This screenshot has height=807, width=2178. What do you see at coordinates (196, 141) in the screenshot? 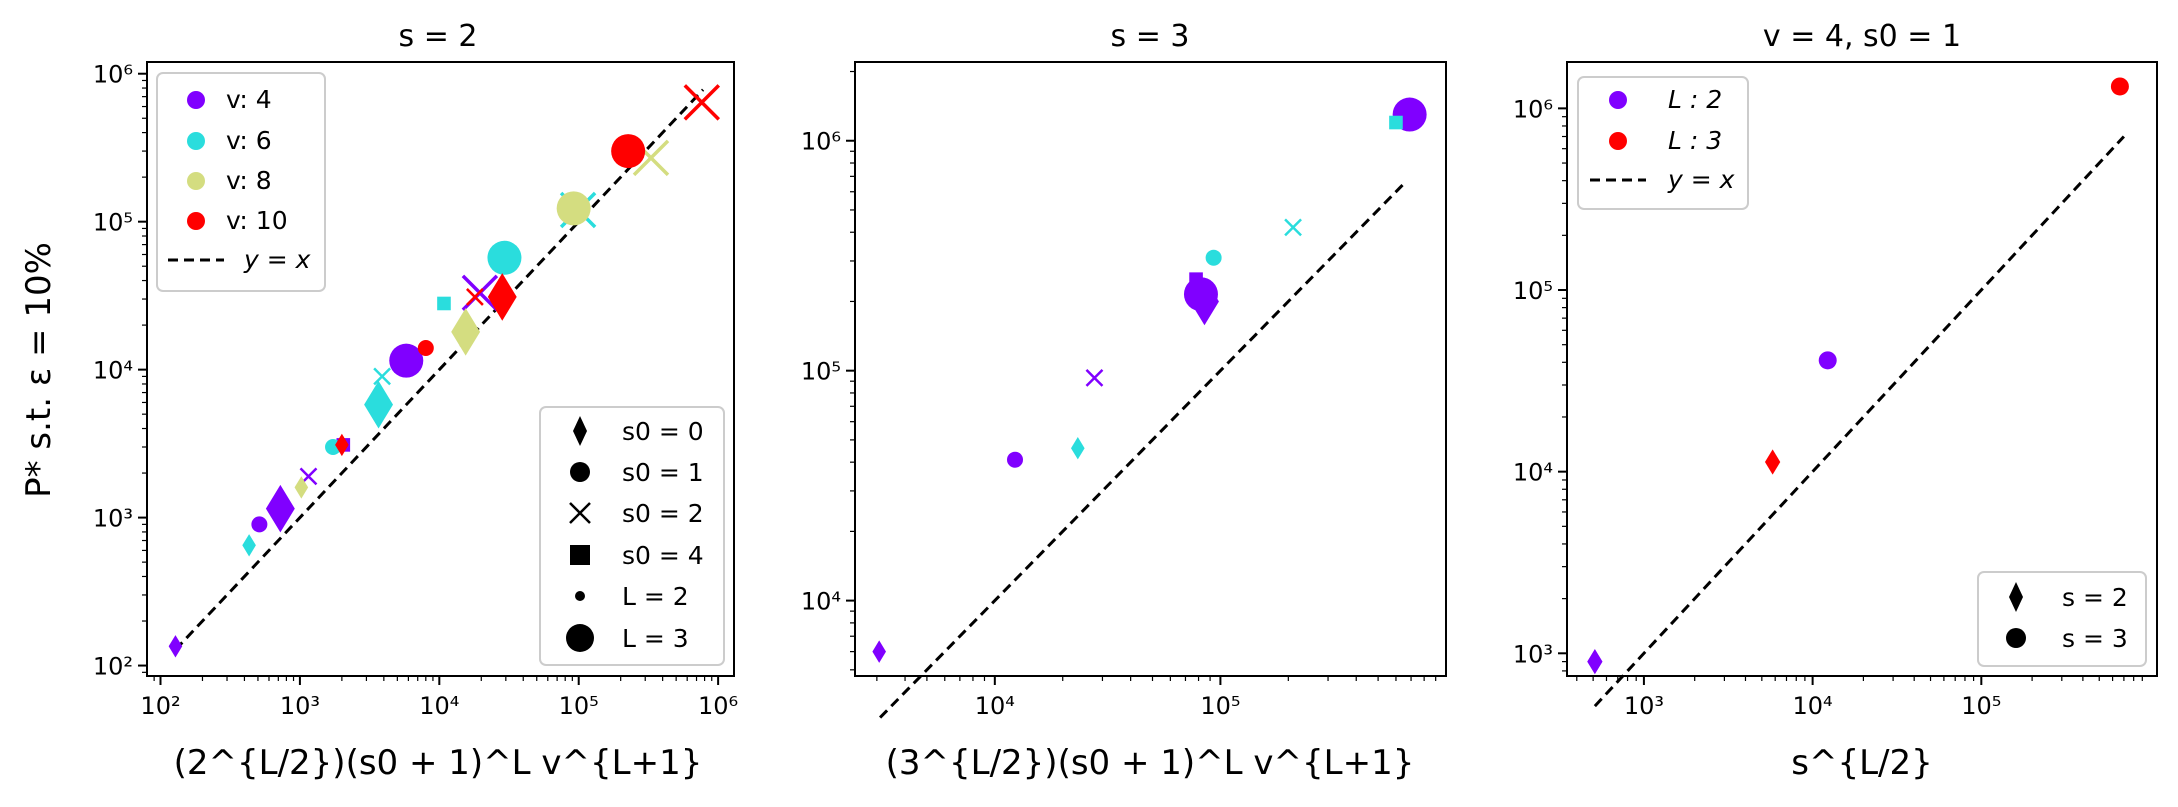
I see `legend-v6-dot` at bounding box center [196, 141].